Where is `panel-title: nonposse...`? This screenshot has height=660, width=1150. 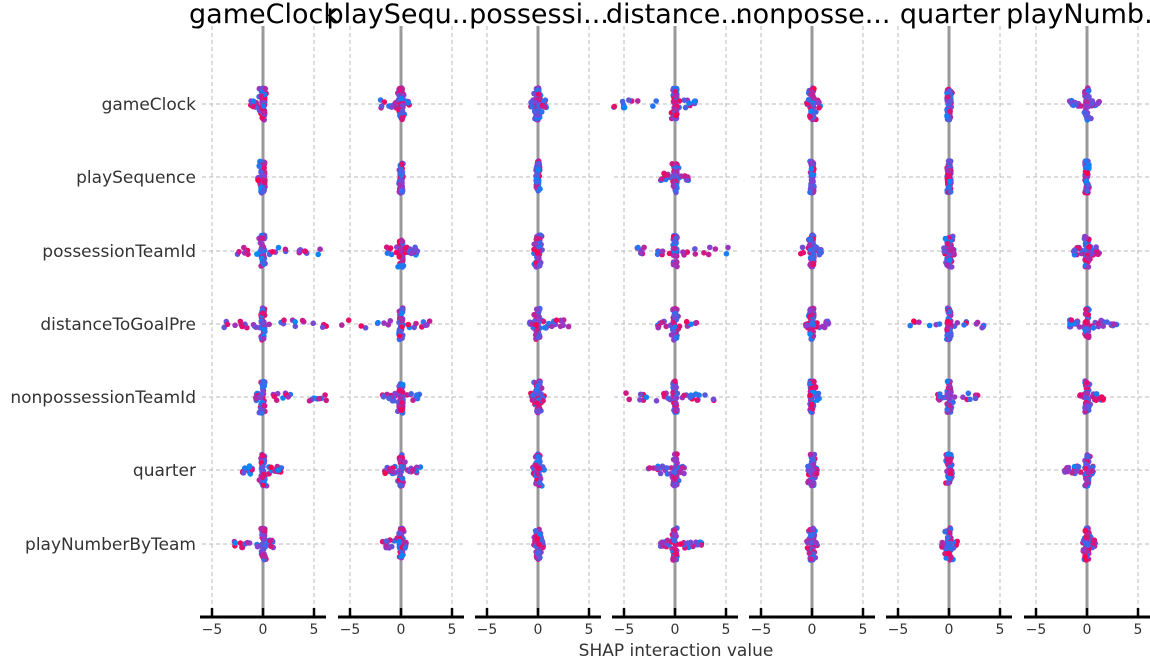 panel-title: nonposse... is located at coordinates (813, 15).